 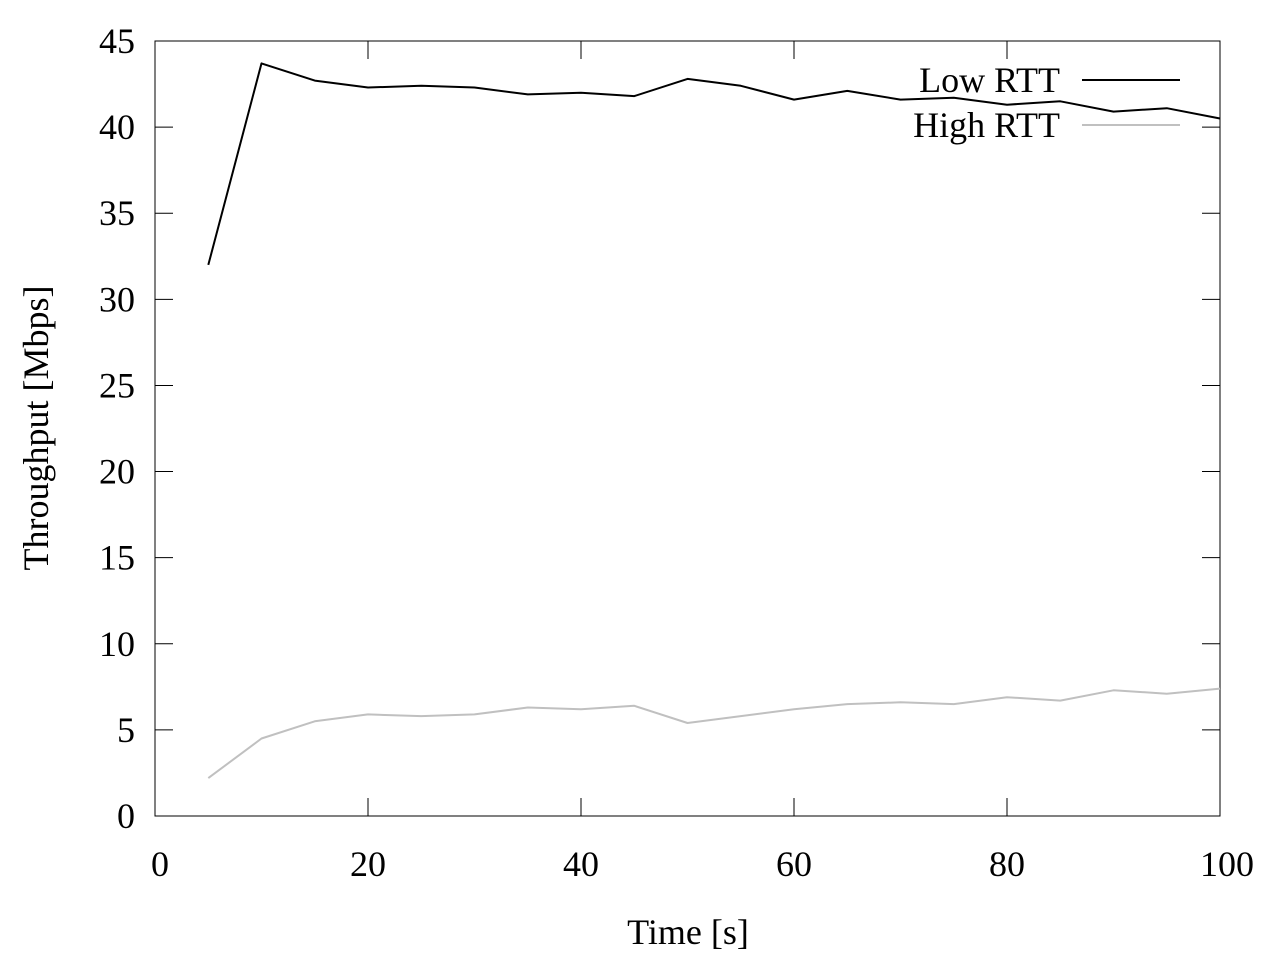 What do you see at coordinates (117, 127) in the screenshot?
I see `y-tick-label: 40` at bounding box center [117, 127].